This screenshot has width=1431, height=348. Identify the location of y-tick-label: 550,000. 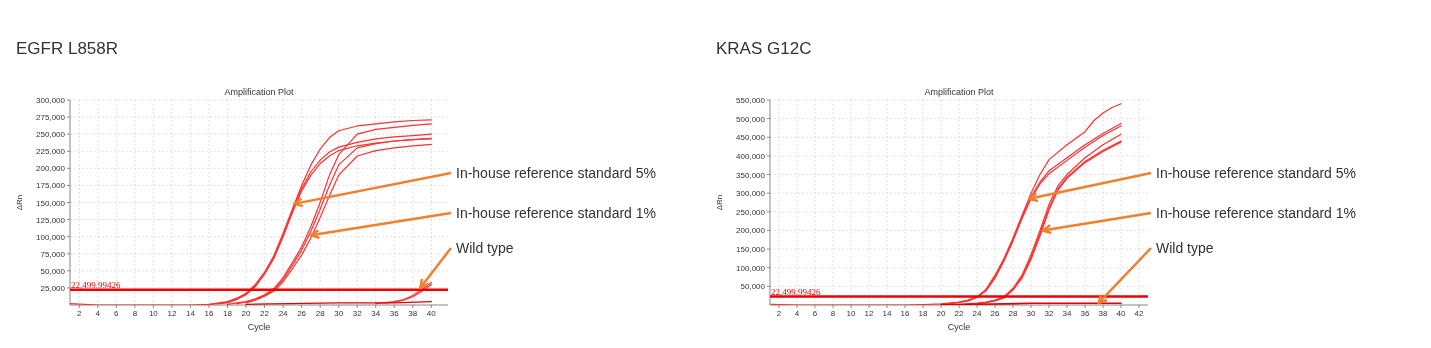
(751, 100).